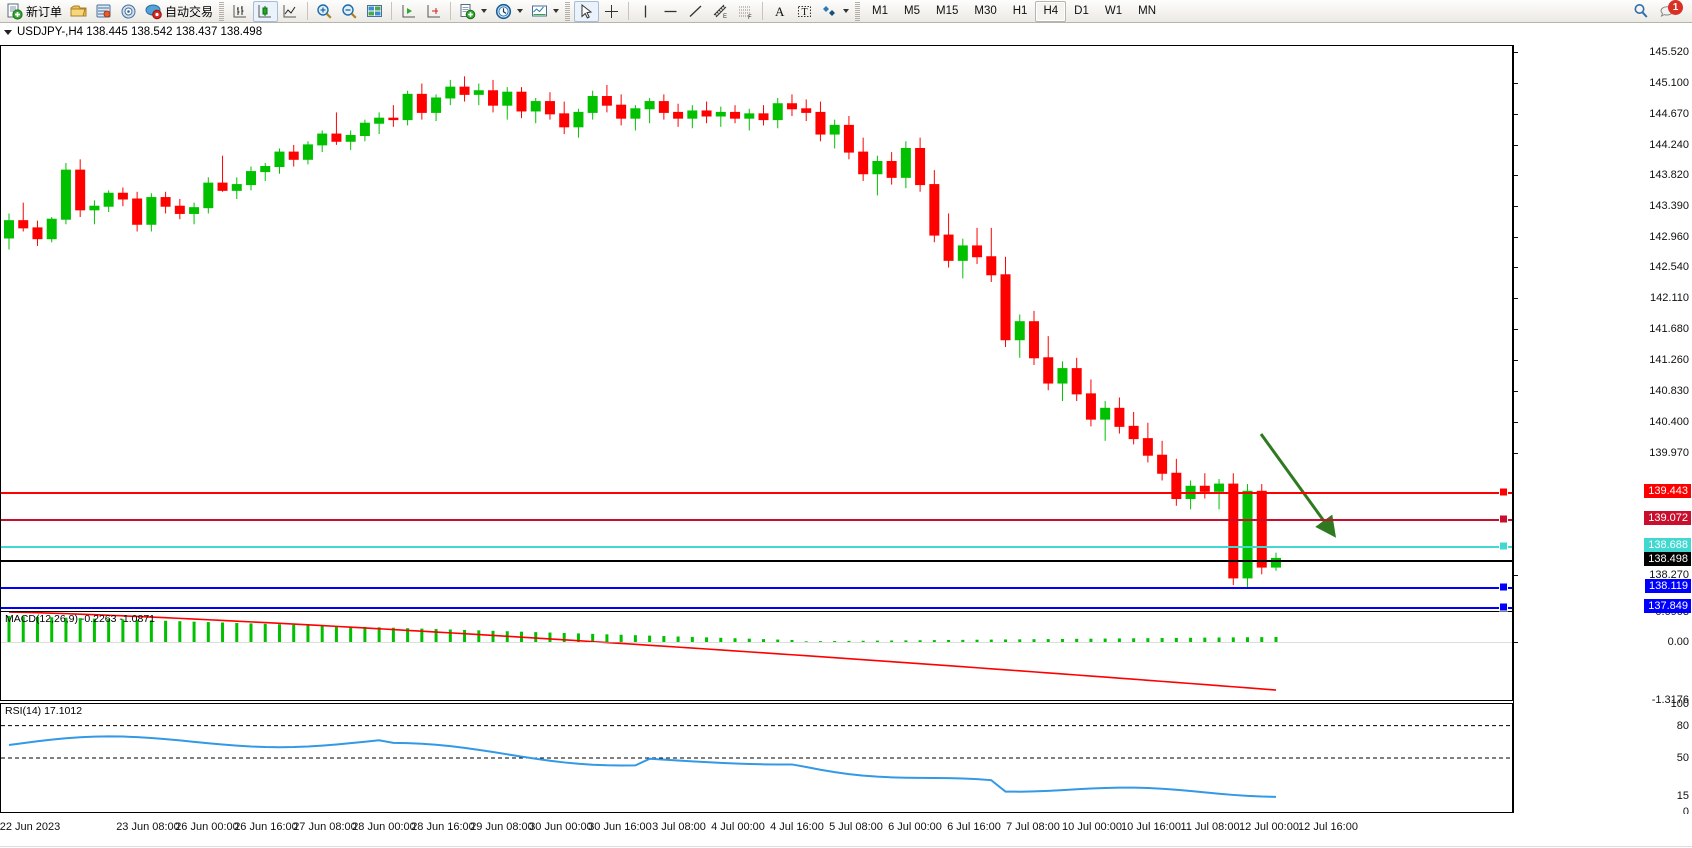 Image resolution: width=1692 pixels, height=848 pixels. Describe the element at coordinates (725, 17) in the screenshot. I see `svg-text: E` at that location.